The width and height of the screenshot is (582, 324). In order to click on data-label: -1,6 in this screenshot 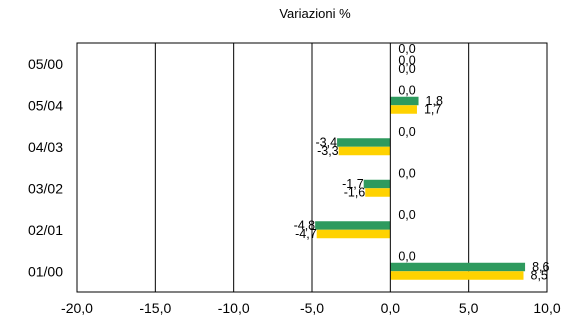, I will do `click(355, 192)`.